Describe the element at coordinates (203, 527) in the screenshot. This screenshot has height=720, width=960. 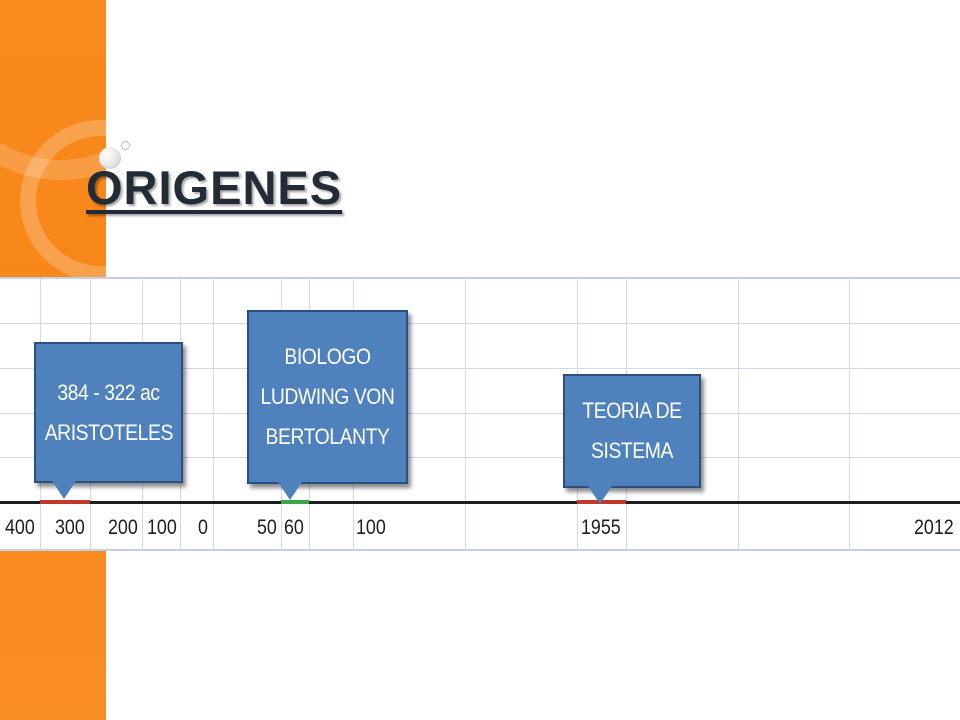
I see `tick-label: 0` at that location.